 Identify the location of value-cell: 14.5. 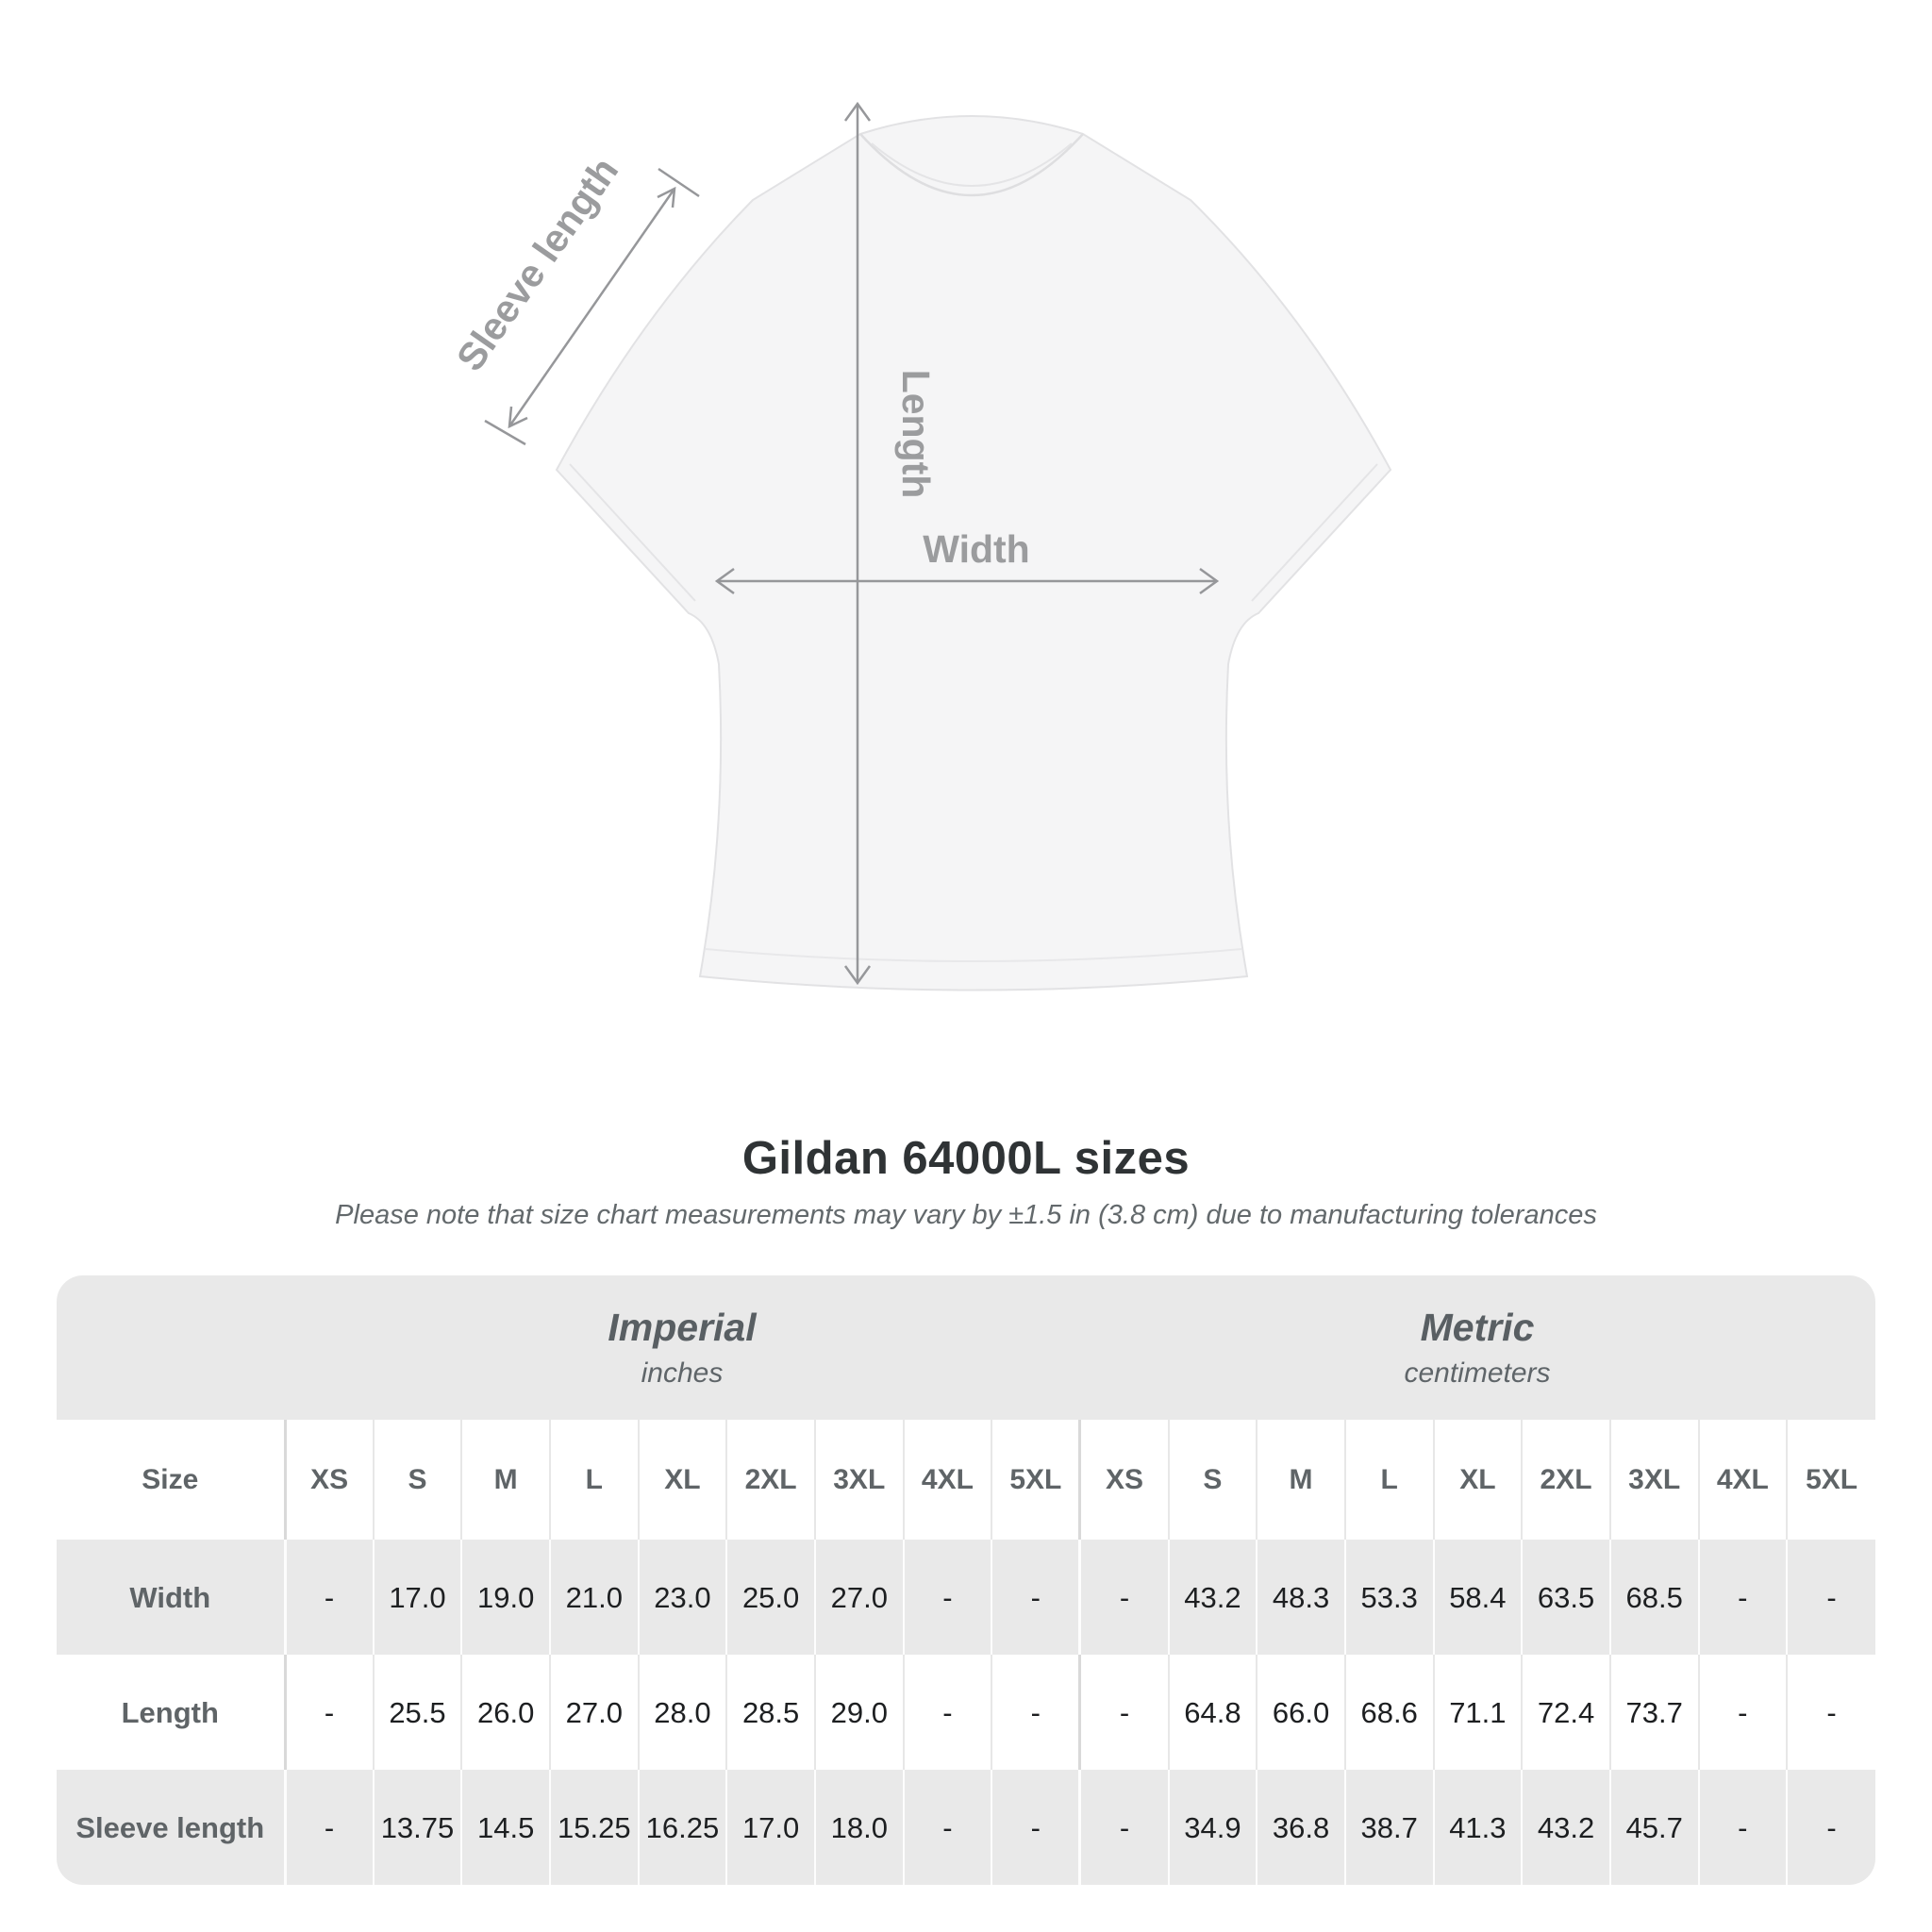
(505, 1827).